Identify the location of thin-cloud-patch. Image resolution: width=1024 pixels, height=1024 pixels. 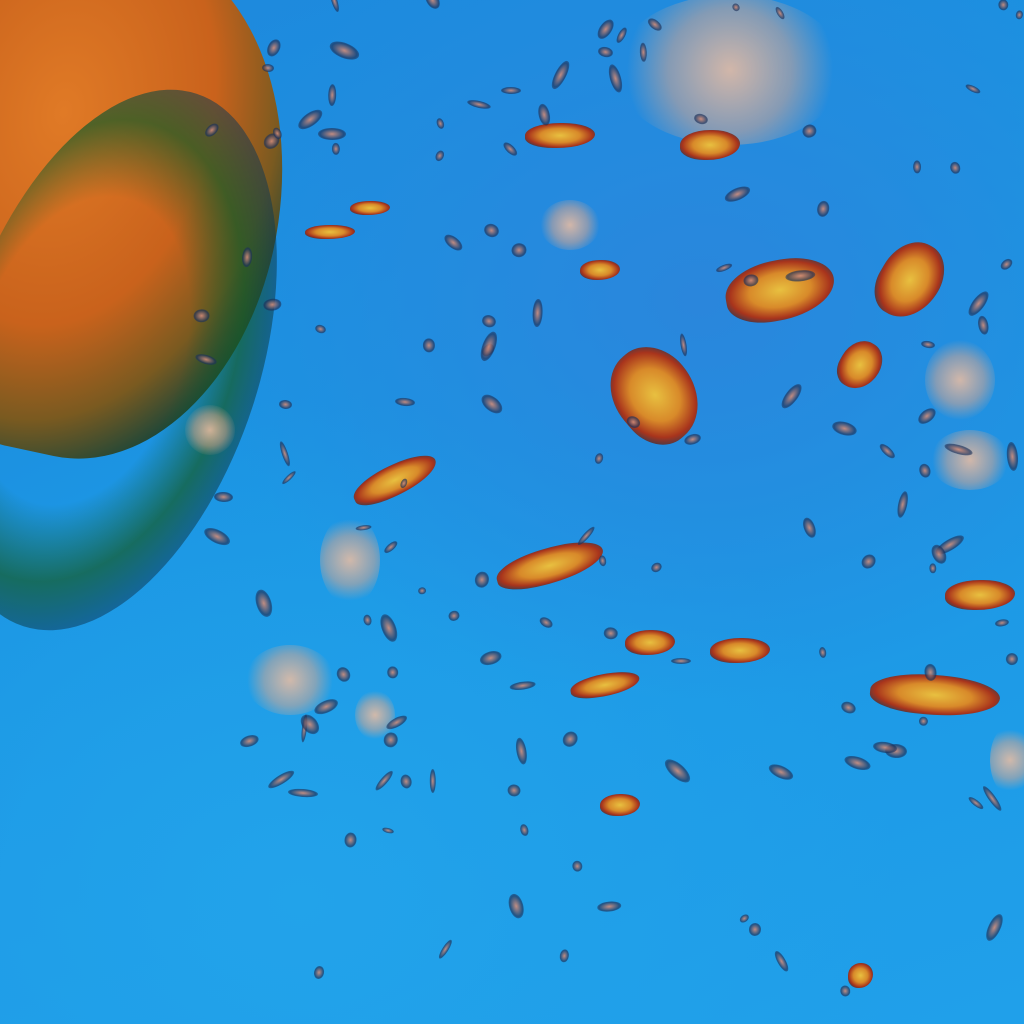
(210, 430).